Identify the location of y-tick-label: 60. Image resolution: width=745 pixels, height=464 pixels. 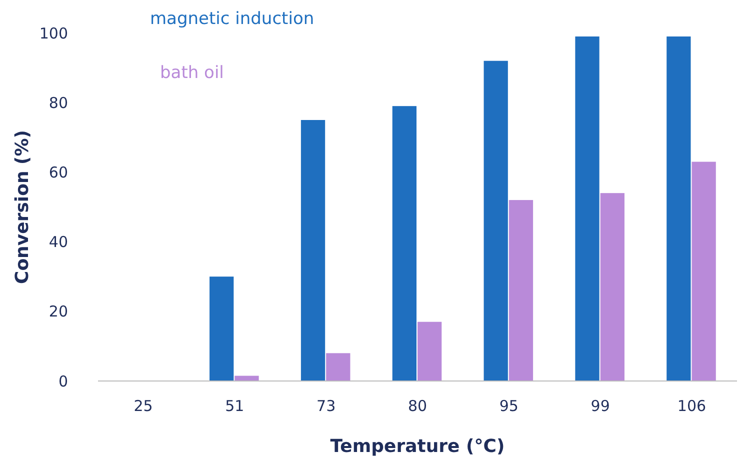
(58, 172).